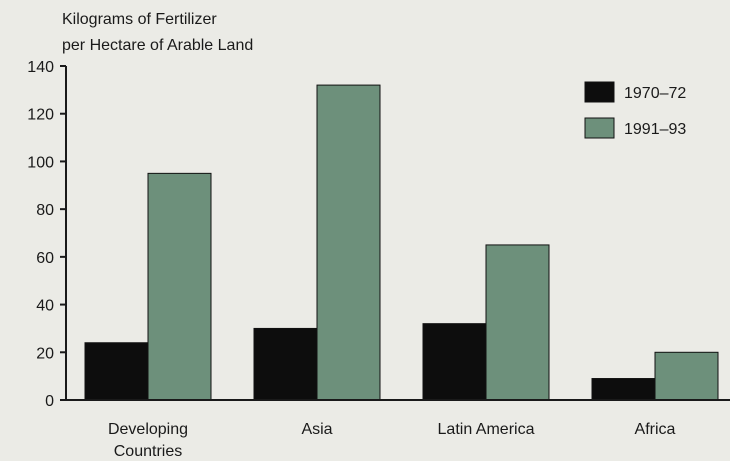 The height and width of the screenshot is (461, 730). What do you see at coordinates (45, 306) in the screenshot?
I see `y-tick-label: 40` at bounding box center [45, 306].